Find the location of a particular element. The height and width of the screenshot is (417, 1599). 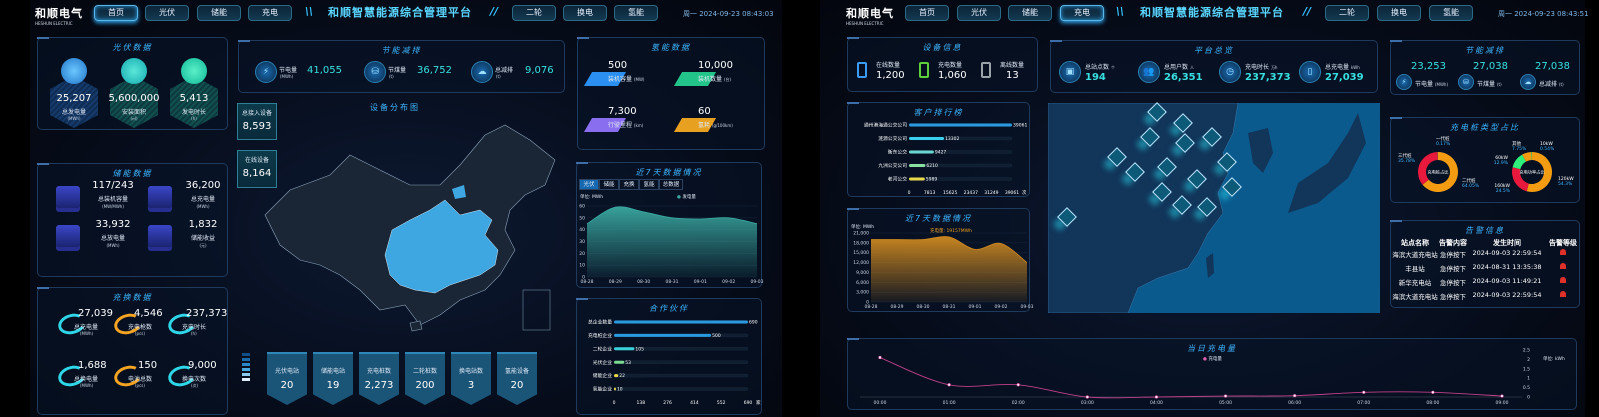

alarm-site: 新华充电站 is located at coordinates (1415, 283).